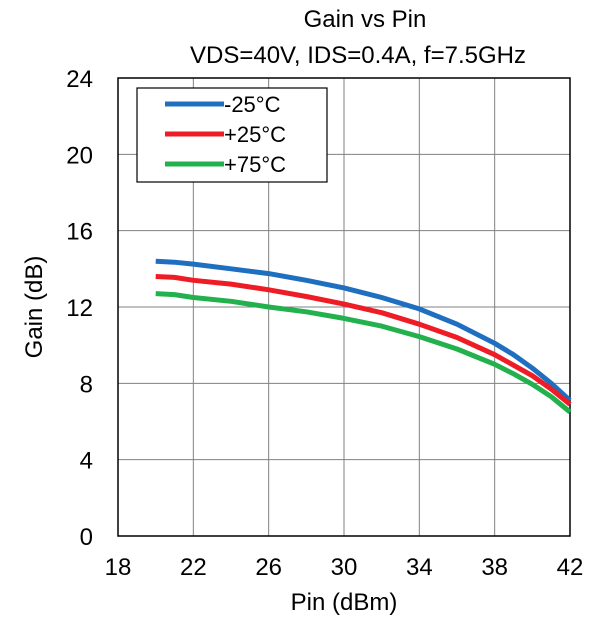 The width and height of the screenshot is (610, 620). Describe the element at coordinates (118, 567) in the screenshot. I see `x-tick-label: 18` at that location.